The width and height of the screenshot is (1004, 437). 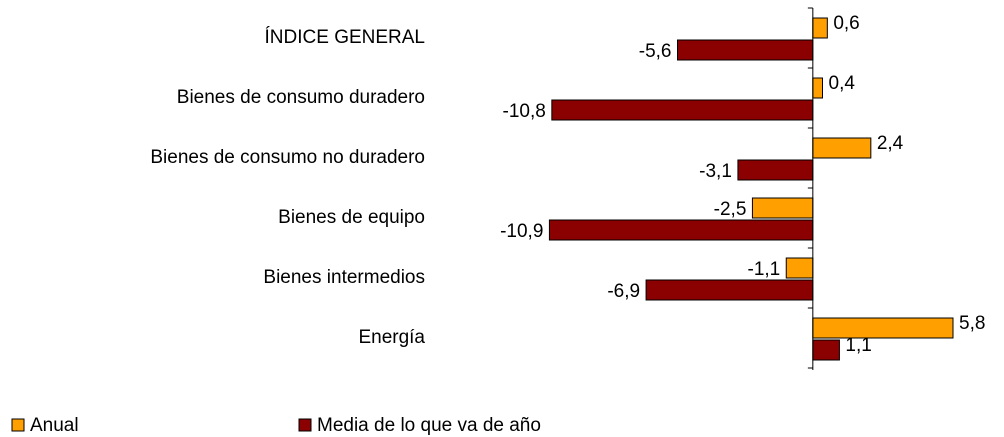 What do you see at coordinates (524, 111) in the screenshot?
I see `value-label: -10,8` at bounding box center [524, 111].